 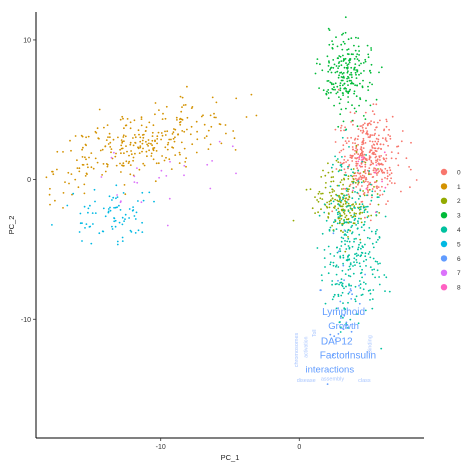 What do you see at coordinates (459, 273) in the screenshot?
I see `legend-label: 7` at bounding box center [459, 273].